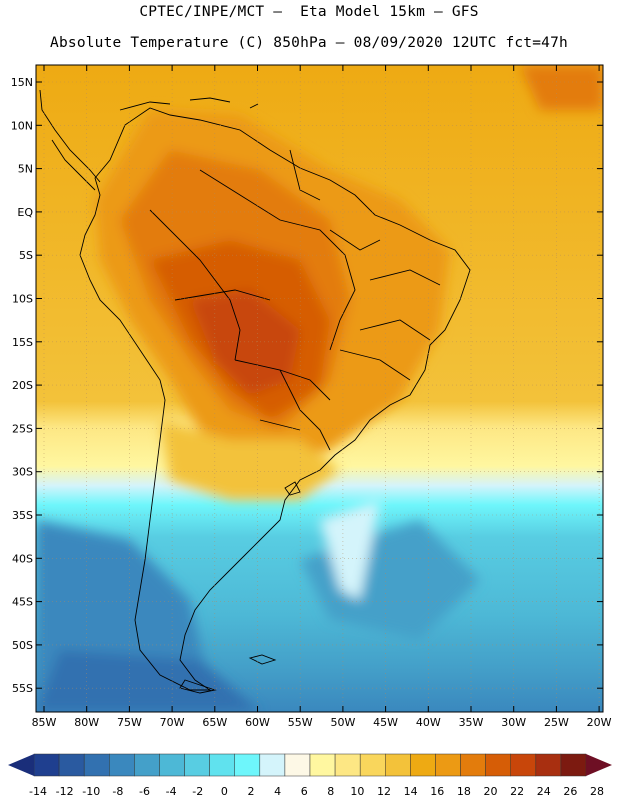 The height and width of the screenshot is (800, 618). I want to click on colorbar-tick-label: 14, so click(411, 791).